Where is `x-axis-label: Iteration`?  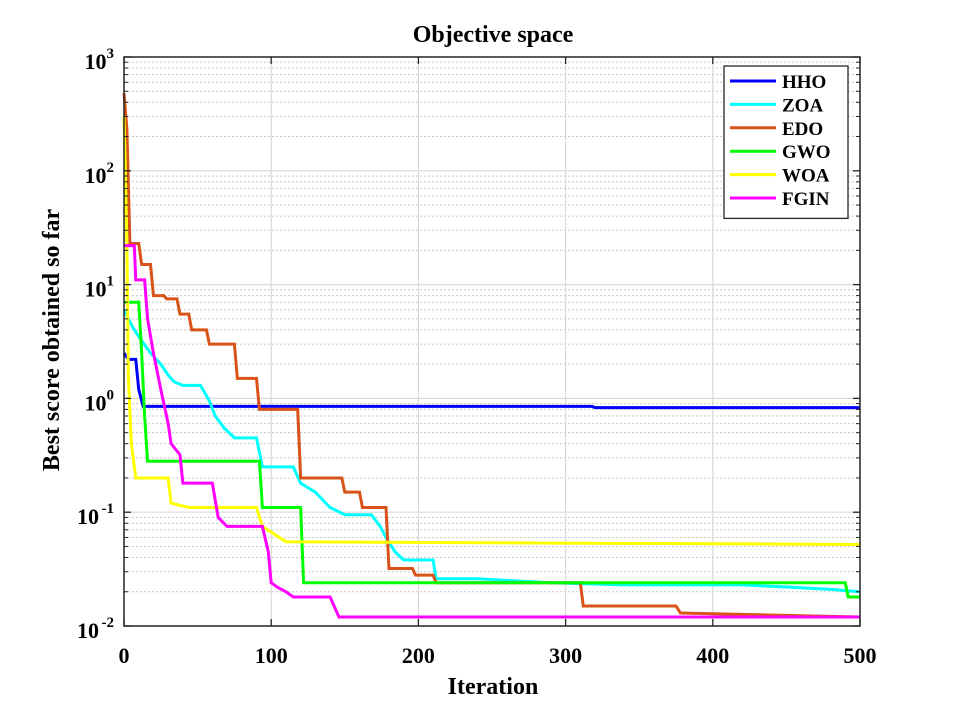
x-axis-label: Iteration is located at coordinates (493, 687).